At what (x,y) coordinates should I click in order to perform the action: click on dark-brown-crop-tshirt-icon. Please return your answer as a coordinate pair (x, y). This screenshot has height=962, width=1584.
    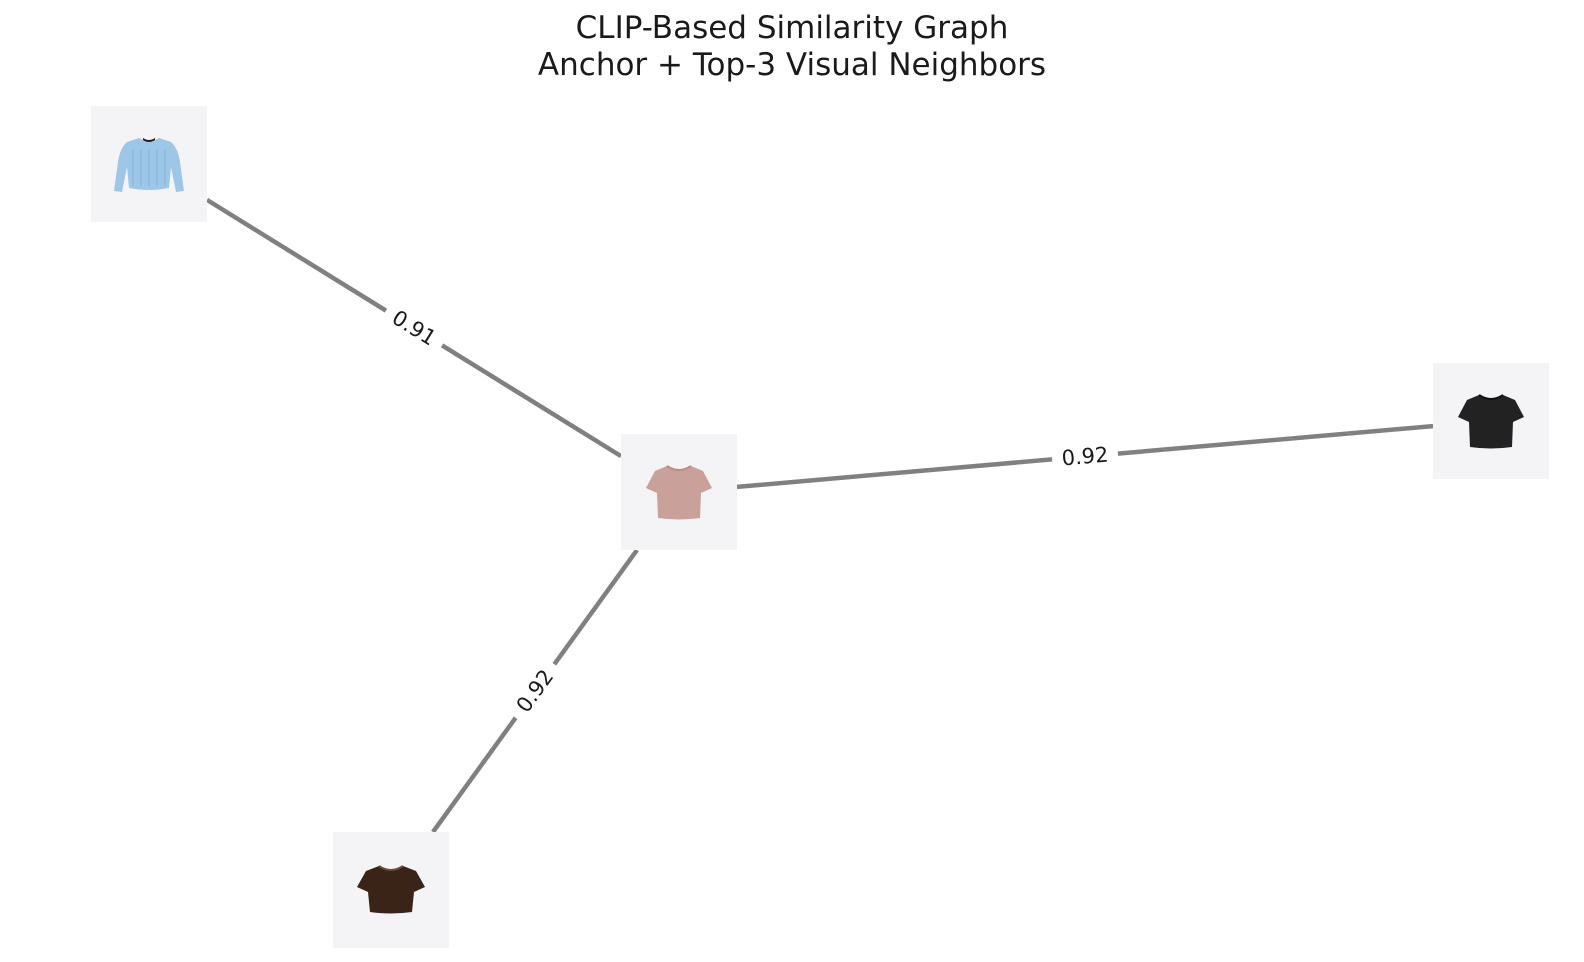
    Looking at the image, I should click on (391, 889).